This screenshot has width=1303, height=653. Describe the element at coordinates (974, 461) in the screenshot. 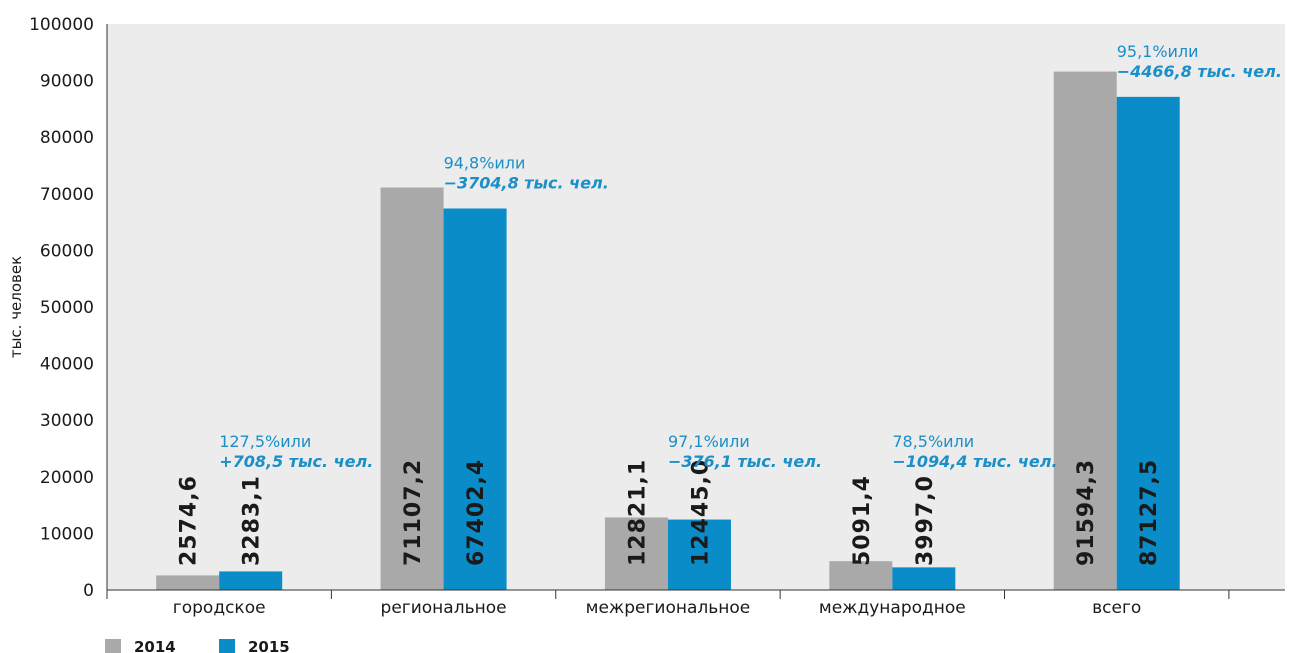

I see `annotation-delta: −1094,4 тыс. чел.` at that location.